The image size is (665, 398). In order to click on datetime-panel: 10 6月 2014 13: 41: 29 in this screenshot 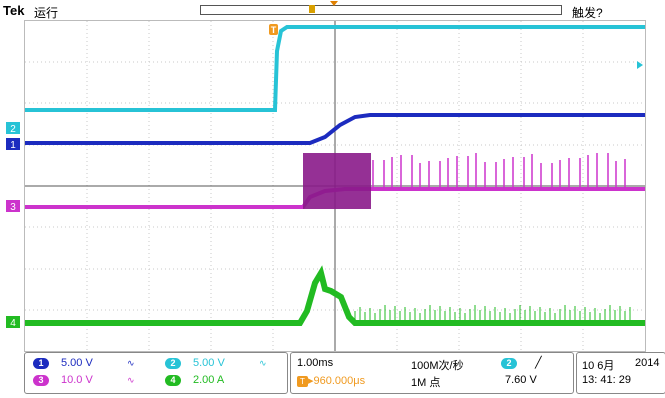, I will do `click(620, 373)`.